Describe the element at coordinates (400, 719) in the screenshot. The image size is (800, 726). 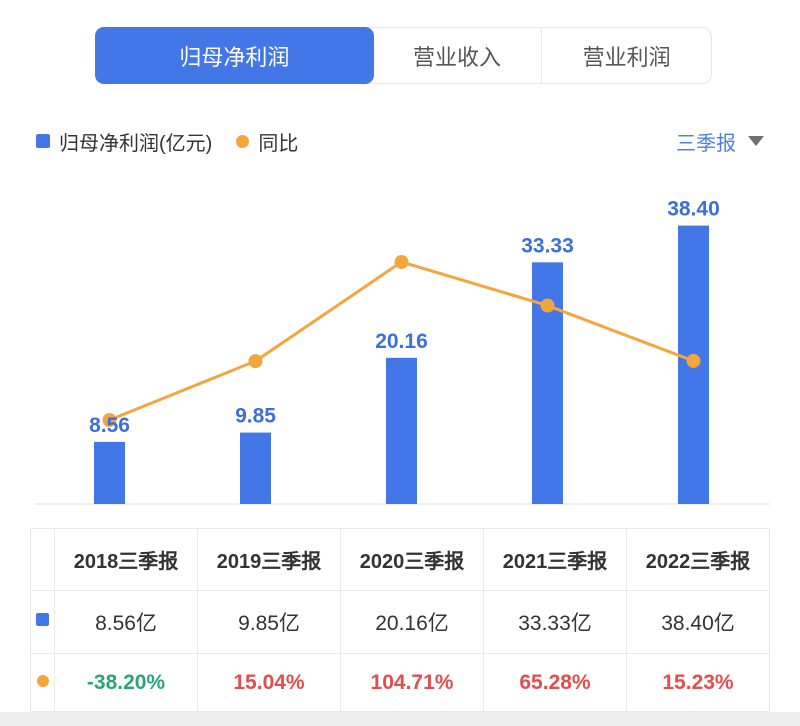
I see `page-background-strip` at that location.